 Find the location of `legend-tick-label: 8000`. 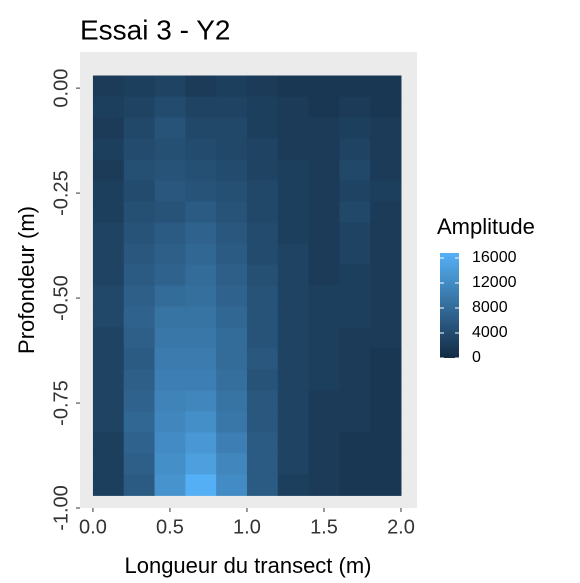

legend-tick-label: 8000 is located at coordinates (490, 307).